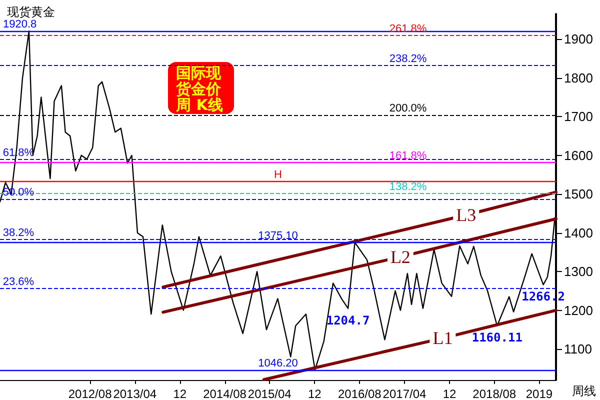 The image size is (600, 400). I want to click on annotation: 38.2%, so click(18, 232).